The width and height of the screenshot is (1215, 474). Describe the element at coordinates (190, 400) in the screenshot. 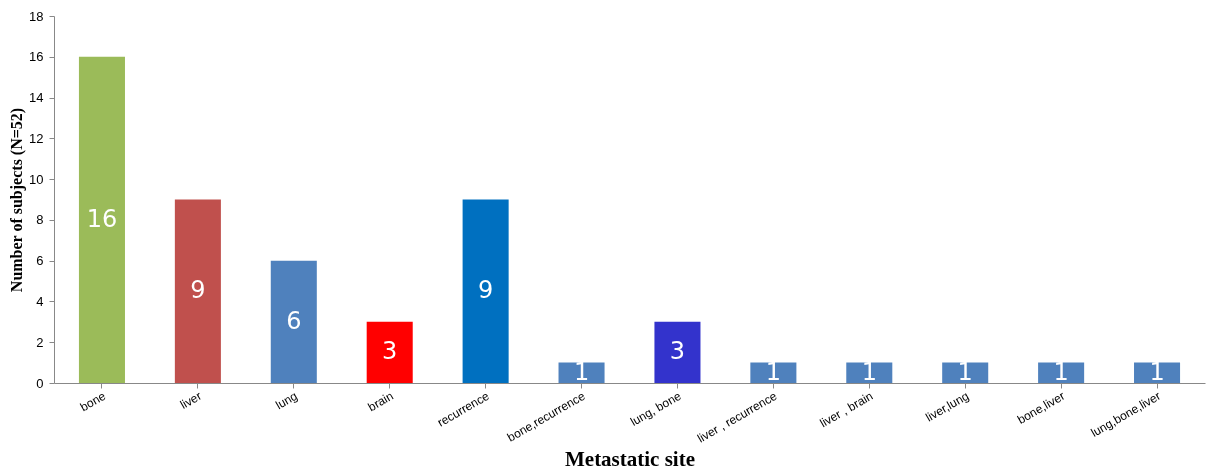

I see `x-tick-label: liver` at that location.